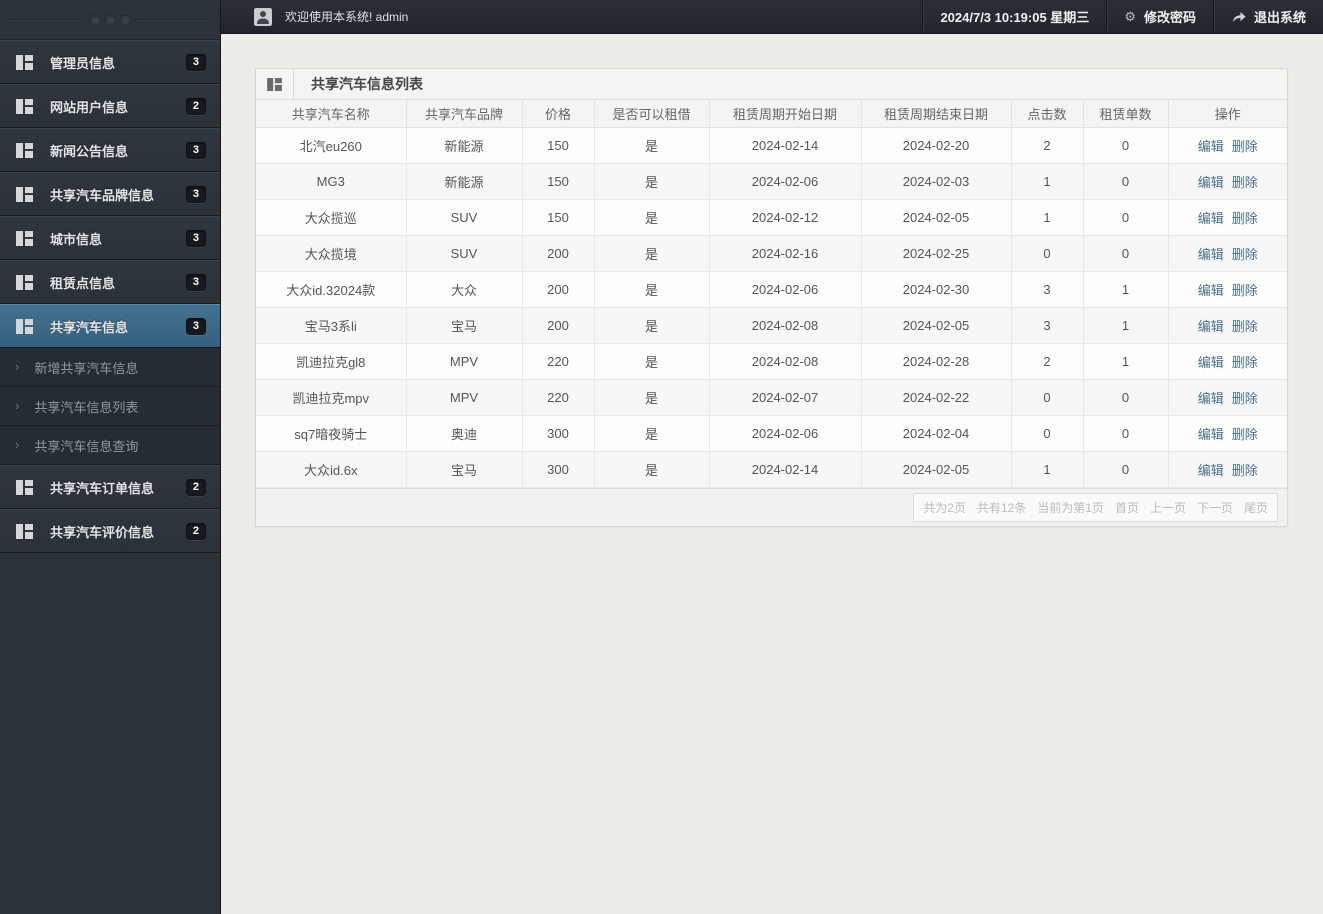 This screenshot has width=1323, height=914. What do you see at coordinates (558, 145) in the screenshot?
I see `table-cell: 150` at bounding box center [558, 145].